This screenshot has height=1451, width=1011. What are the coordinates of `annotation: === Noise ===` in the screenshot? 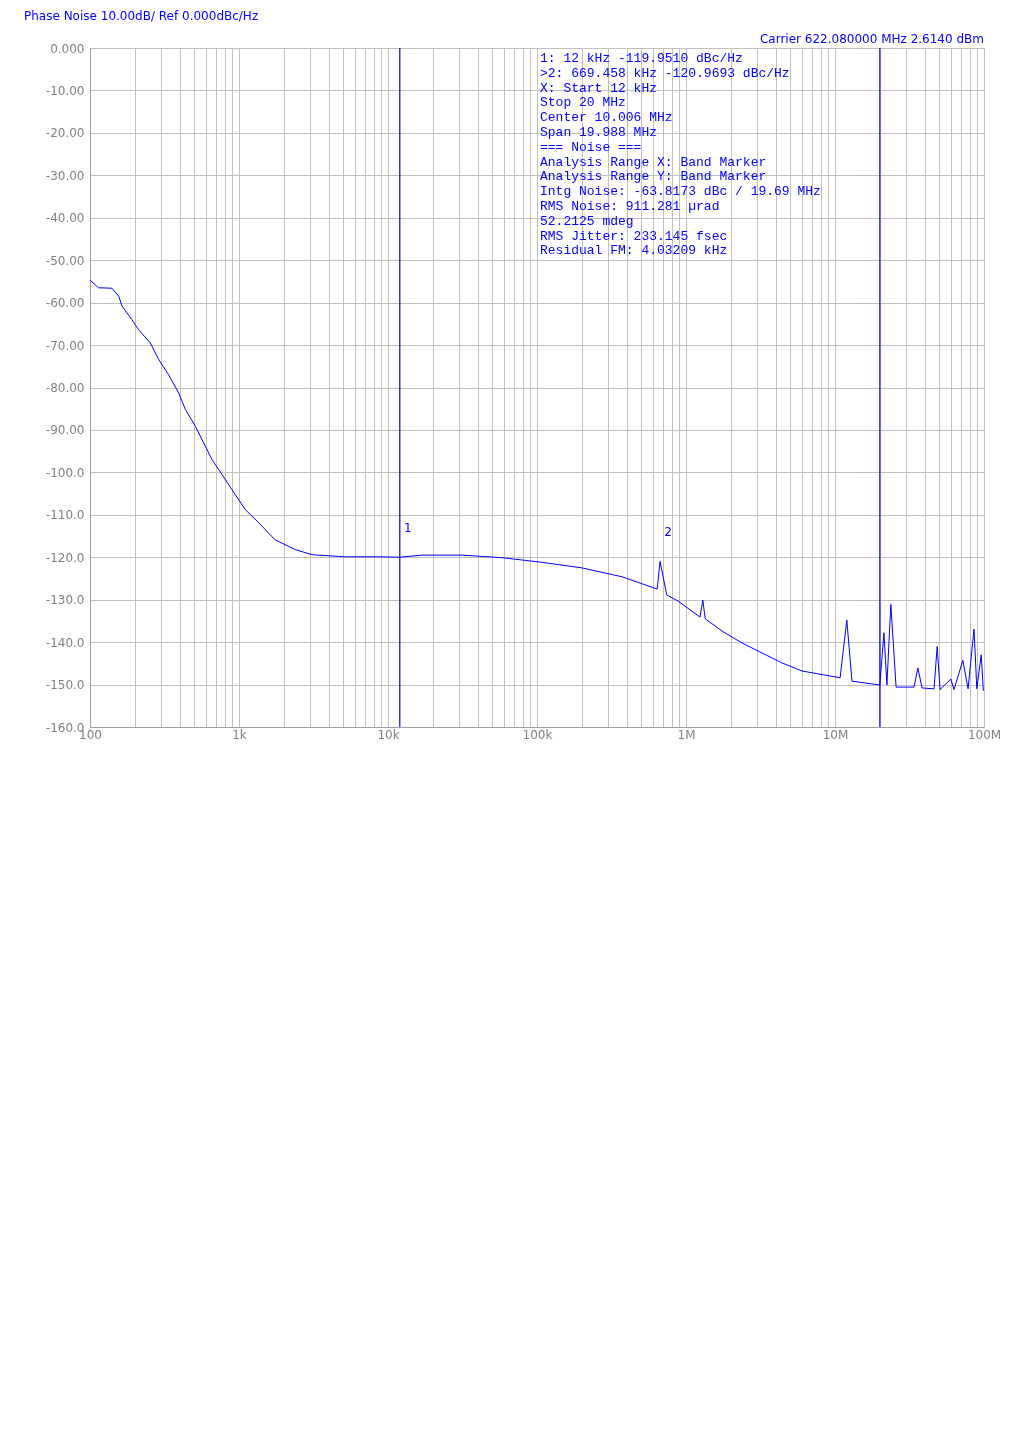 It's located at (591, 147).